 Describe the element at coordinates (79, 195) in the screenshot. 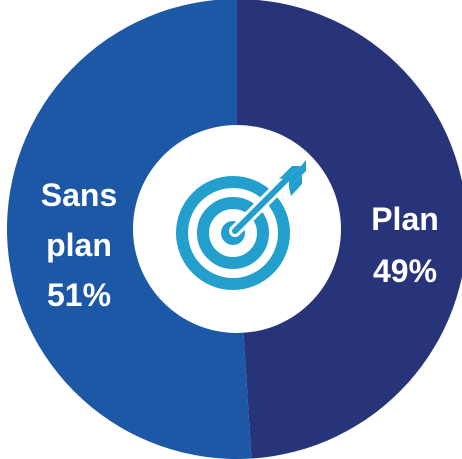

I see `slice-label-sans-plan-line1: Sans` at that location.